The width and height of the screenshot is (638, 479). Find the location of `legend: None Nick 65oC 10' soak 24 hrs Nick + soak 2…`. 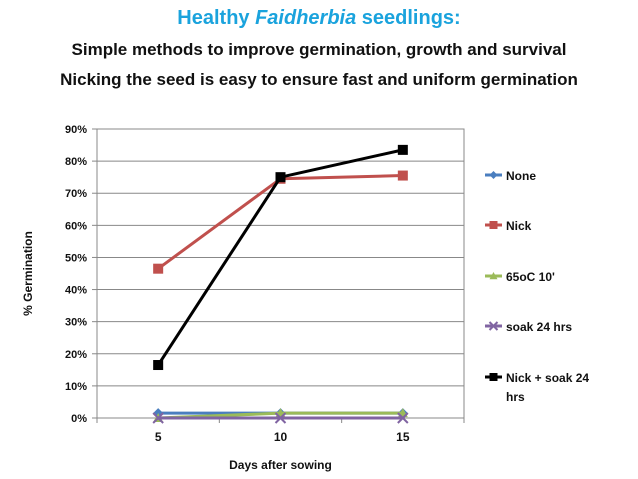

legend: None Nick 65oC 10' soak 24 hrs Nick + soak 2… is located at coordinates (537, 286).